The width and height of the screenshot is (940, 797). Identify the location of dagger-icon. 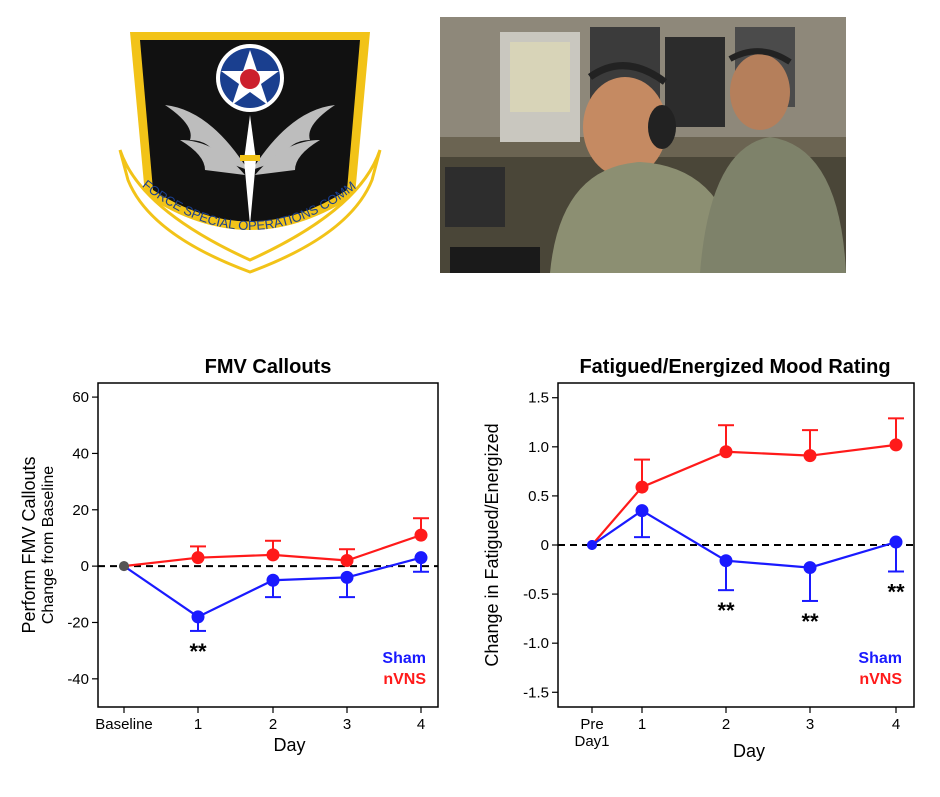
(250, 170).